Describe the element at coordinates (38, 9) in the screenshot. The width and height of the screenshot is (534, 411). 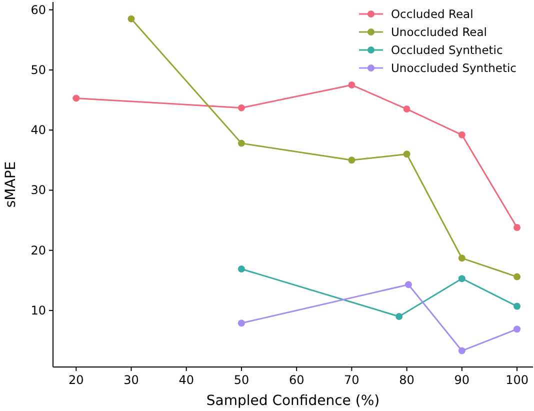
I see `y-tick-label: 60` at that location.